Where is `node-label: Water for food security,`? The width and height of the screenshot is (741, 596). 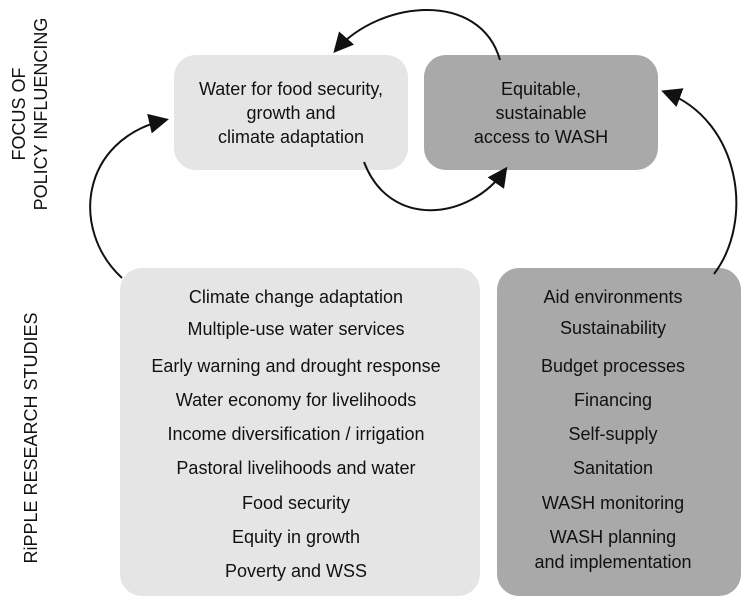 node-label: Water for food security, is located at coordinates (291, 89).